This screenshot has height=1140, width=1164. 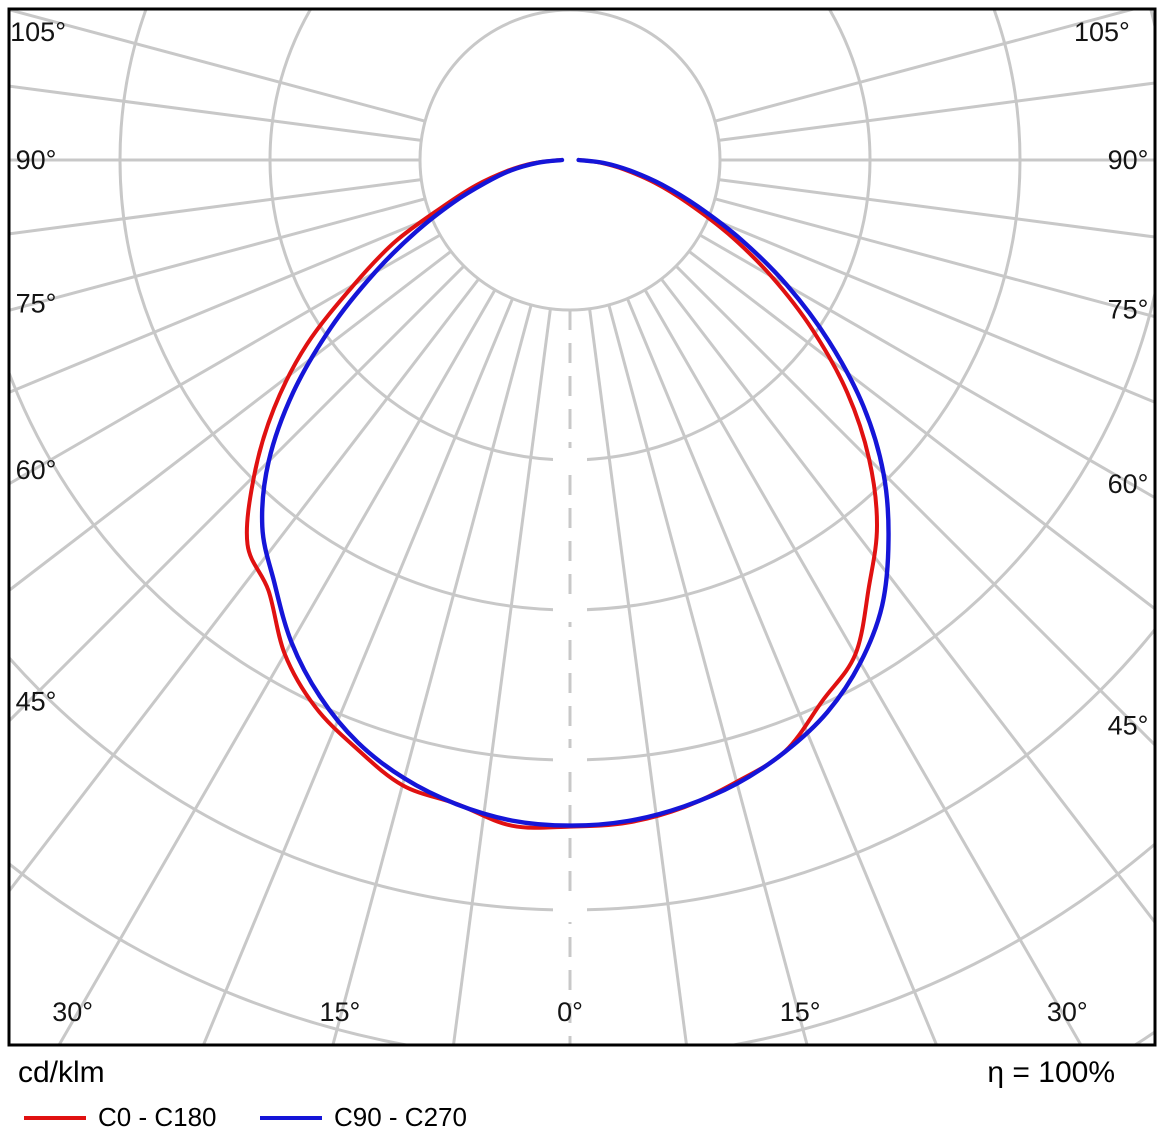 I want to click on legend-swatch-c0-c180, so click(x=55, y=1117).